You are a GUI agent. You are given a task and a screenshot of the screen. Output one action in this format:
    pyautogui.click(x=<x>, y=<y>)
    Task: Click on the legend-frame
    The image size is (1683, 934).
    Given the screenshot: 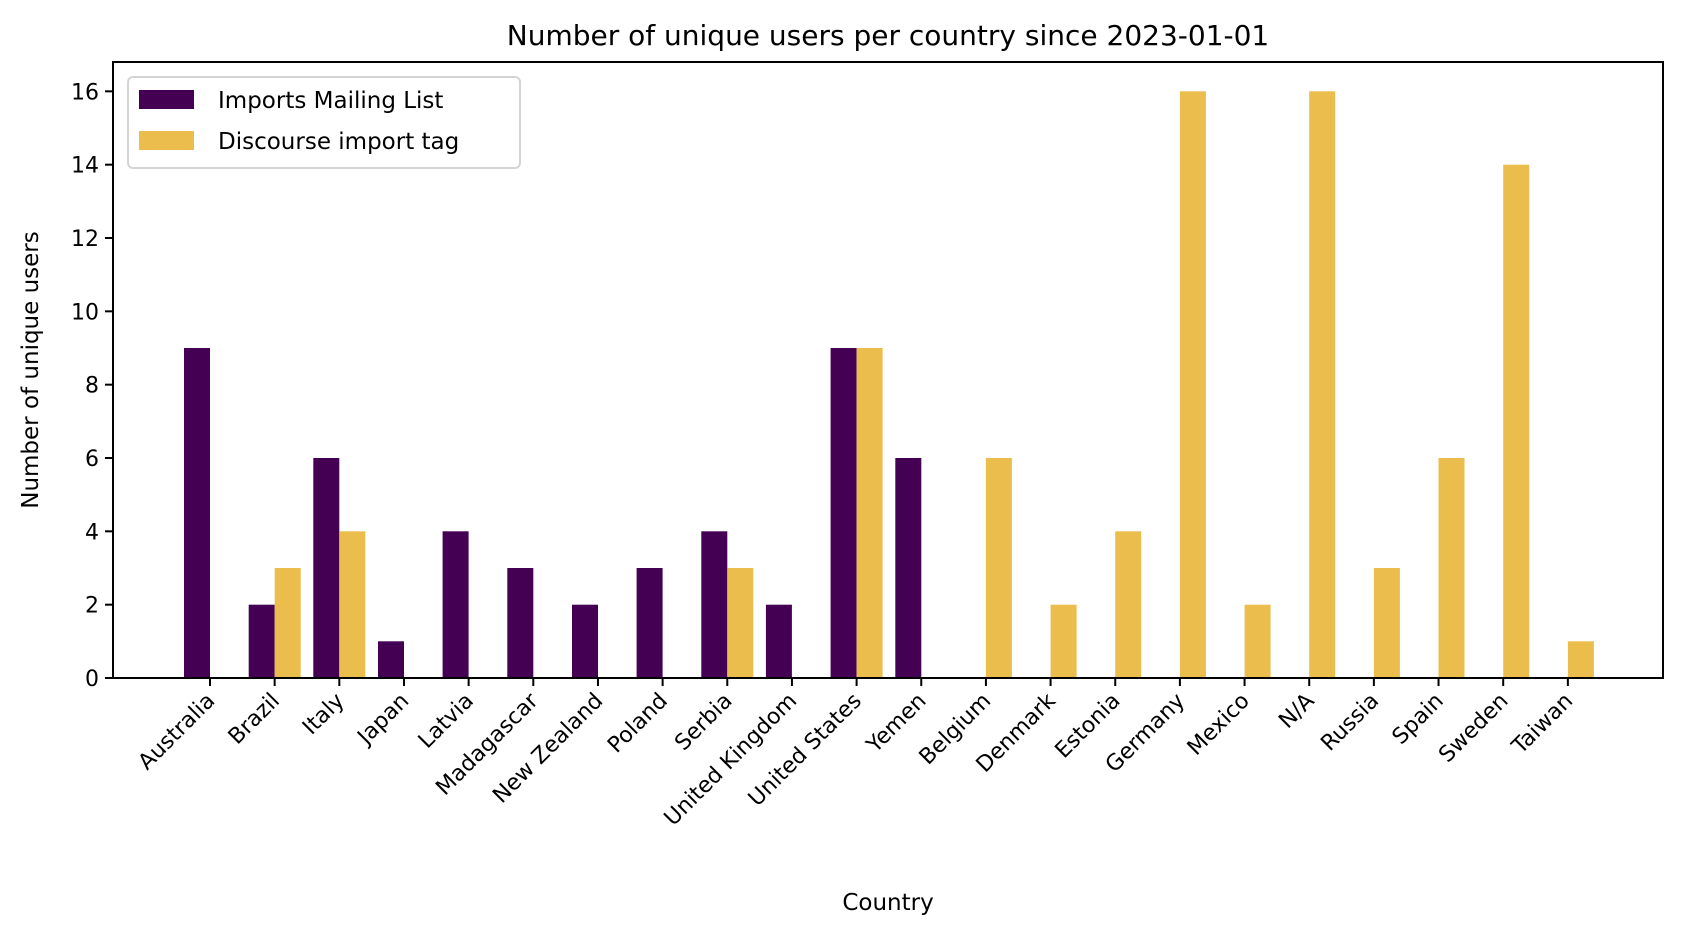 What is the action you would take?
    pyautogui.click(x=324, y=122)
    